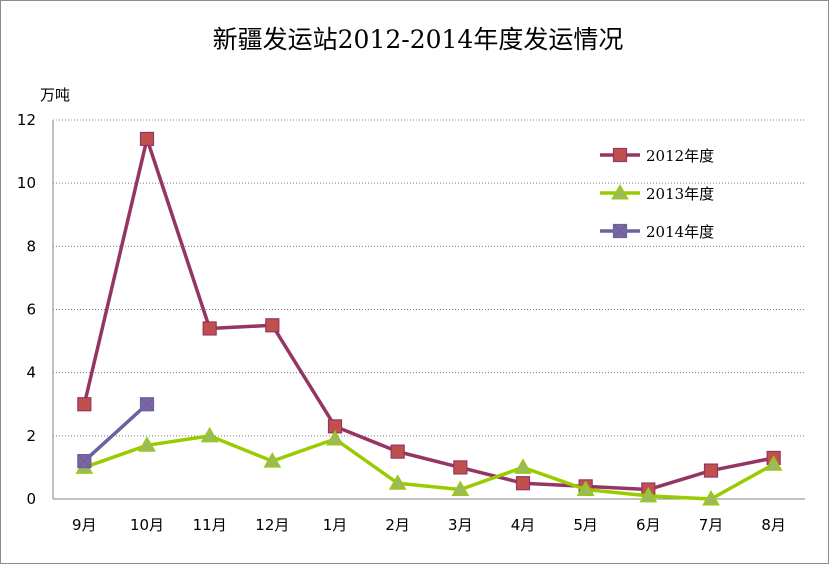  Describe the element at coordinates (272, 525) in the screenshot. I see `x-tick-label: 12月` at that location.